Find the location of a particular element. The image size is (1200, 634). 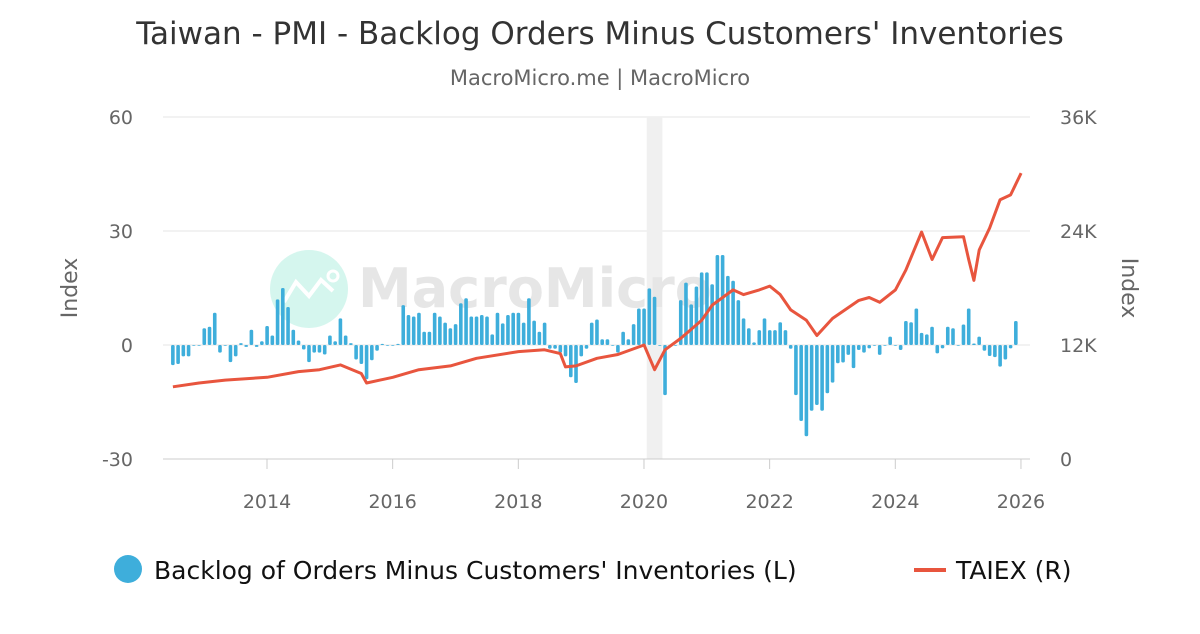

left-tick-label: 60 is located at coordinates (121, 118).